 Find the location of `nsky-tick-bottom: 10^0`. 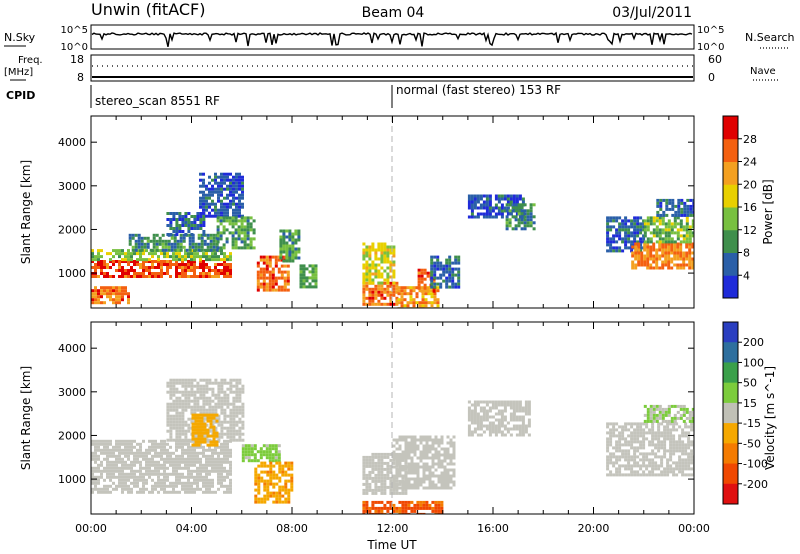

nsky-tick-bottom: 10^0 is located at coordinates (74, 47).